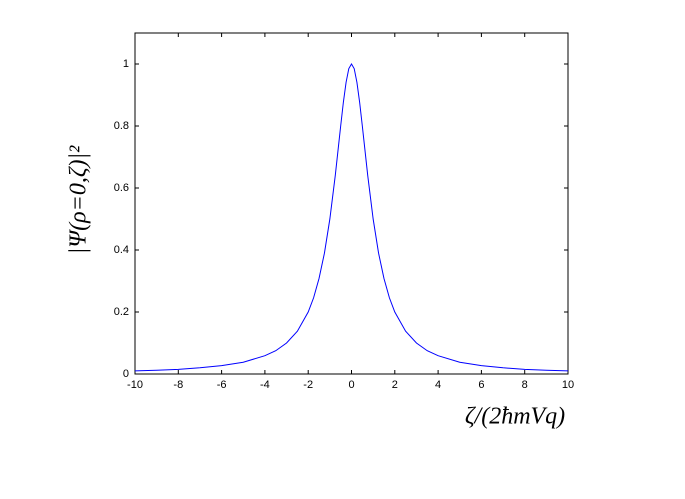 The width and height of the screenshot is (685, 499). Describe the element at coordinates (121, 312) in the screenshot. I see `y-tick-label: 0.2` at that location.